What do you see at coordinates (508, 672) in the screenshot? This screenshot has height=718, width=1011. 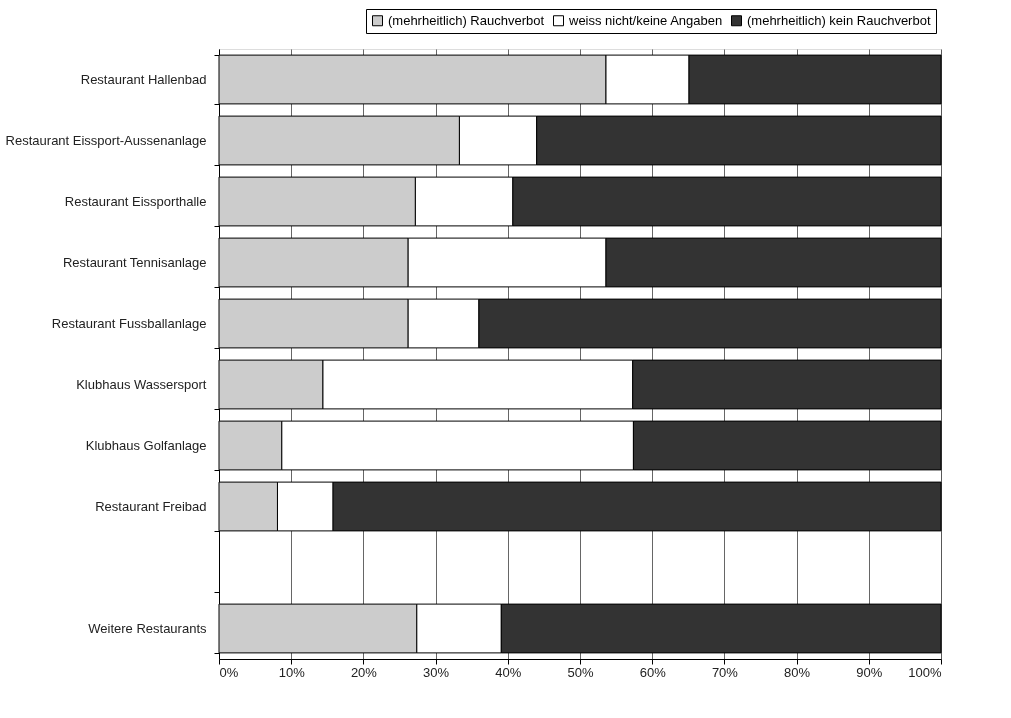 I see `x-tick-label: 40%` at bounding box center [508, 672].